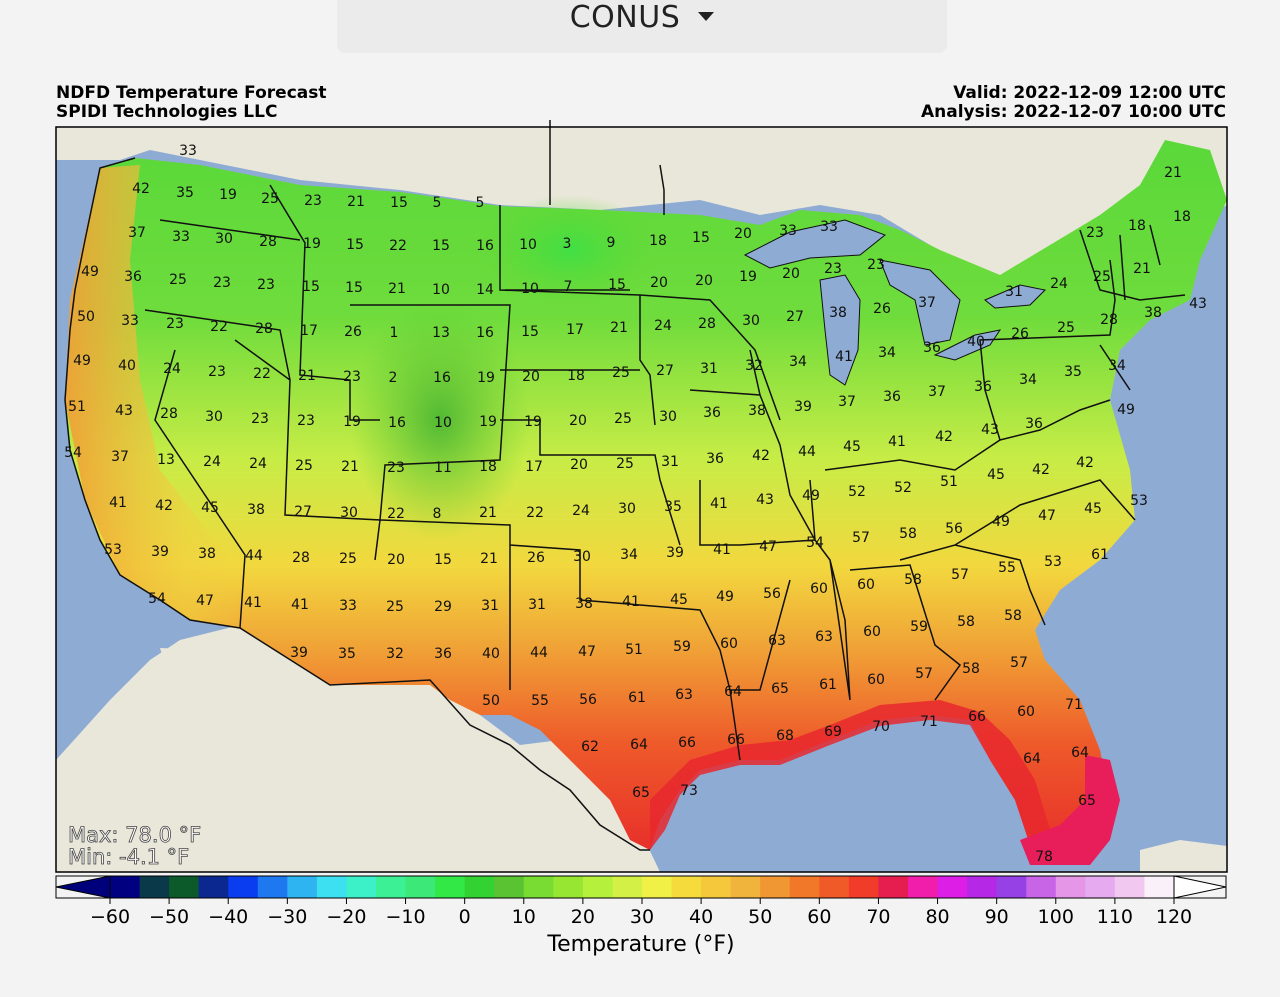 The image size is (1280, 997). Describe the element at coordinates (1070, 810) in the screenshot. I see `florida-hot` at that location.